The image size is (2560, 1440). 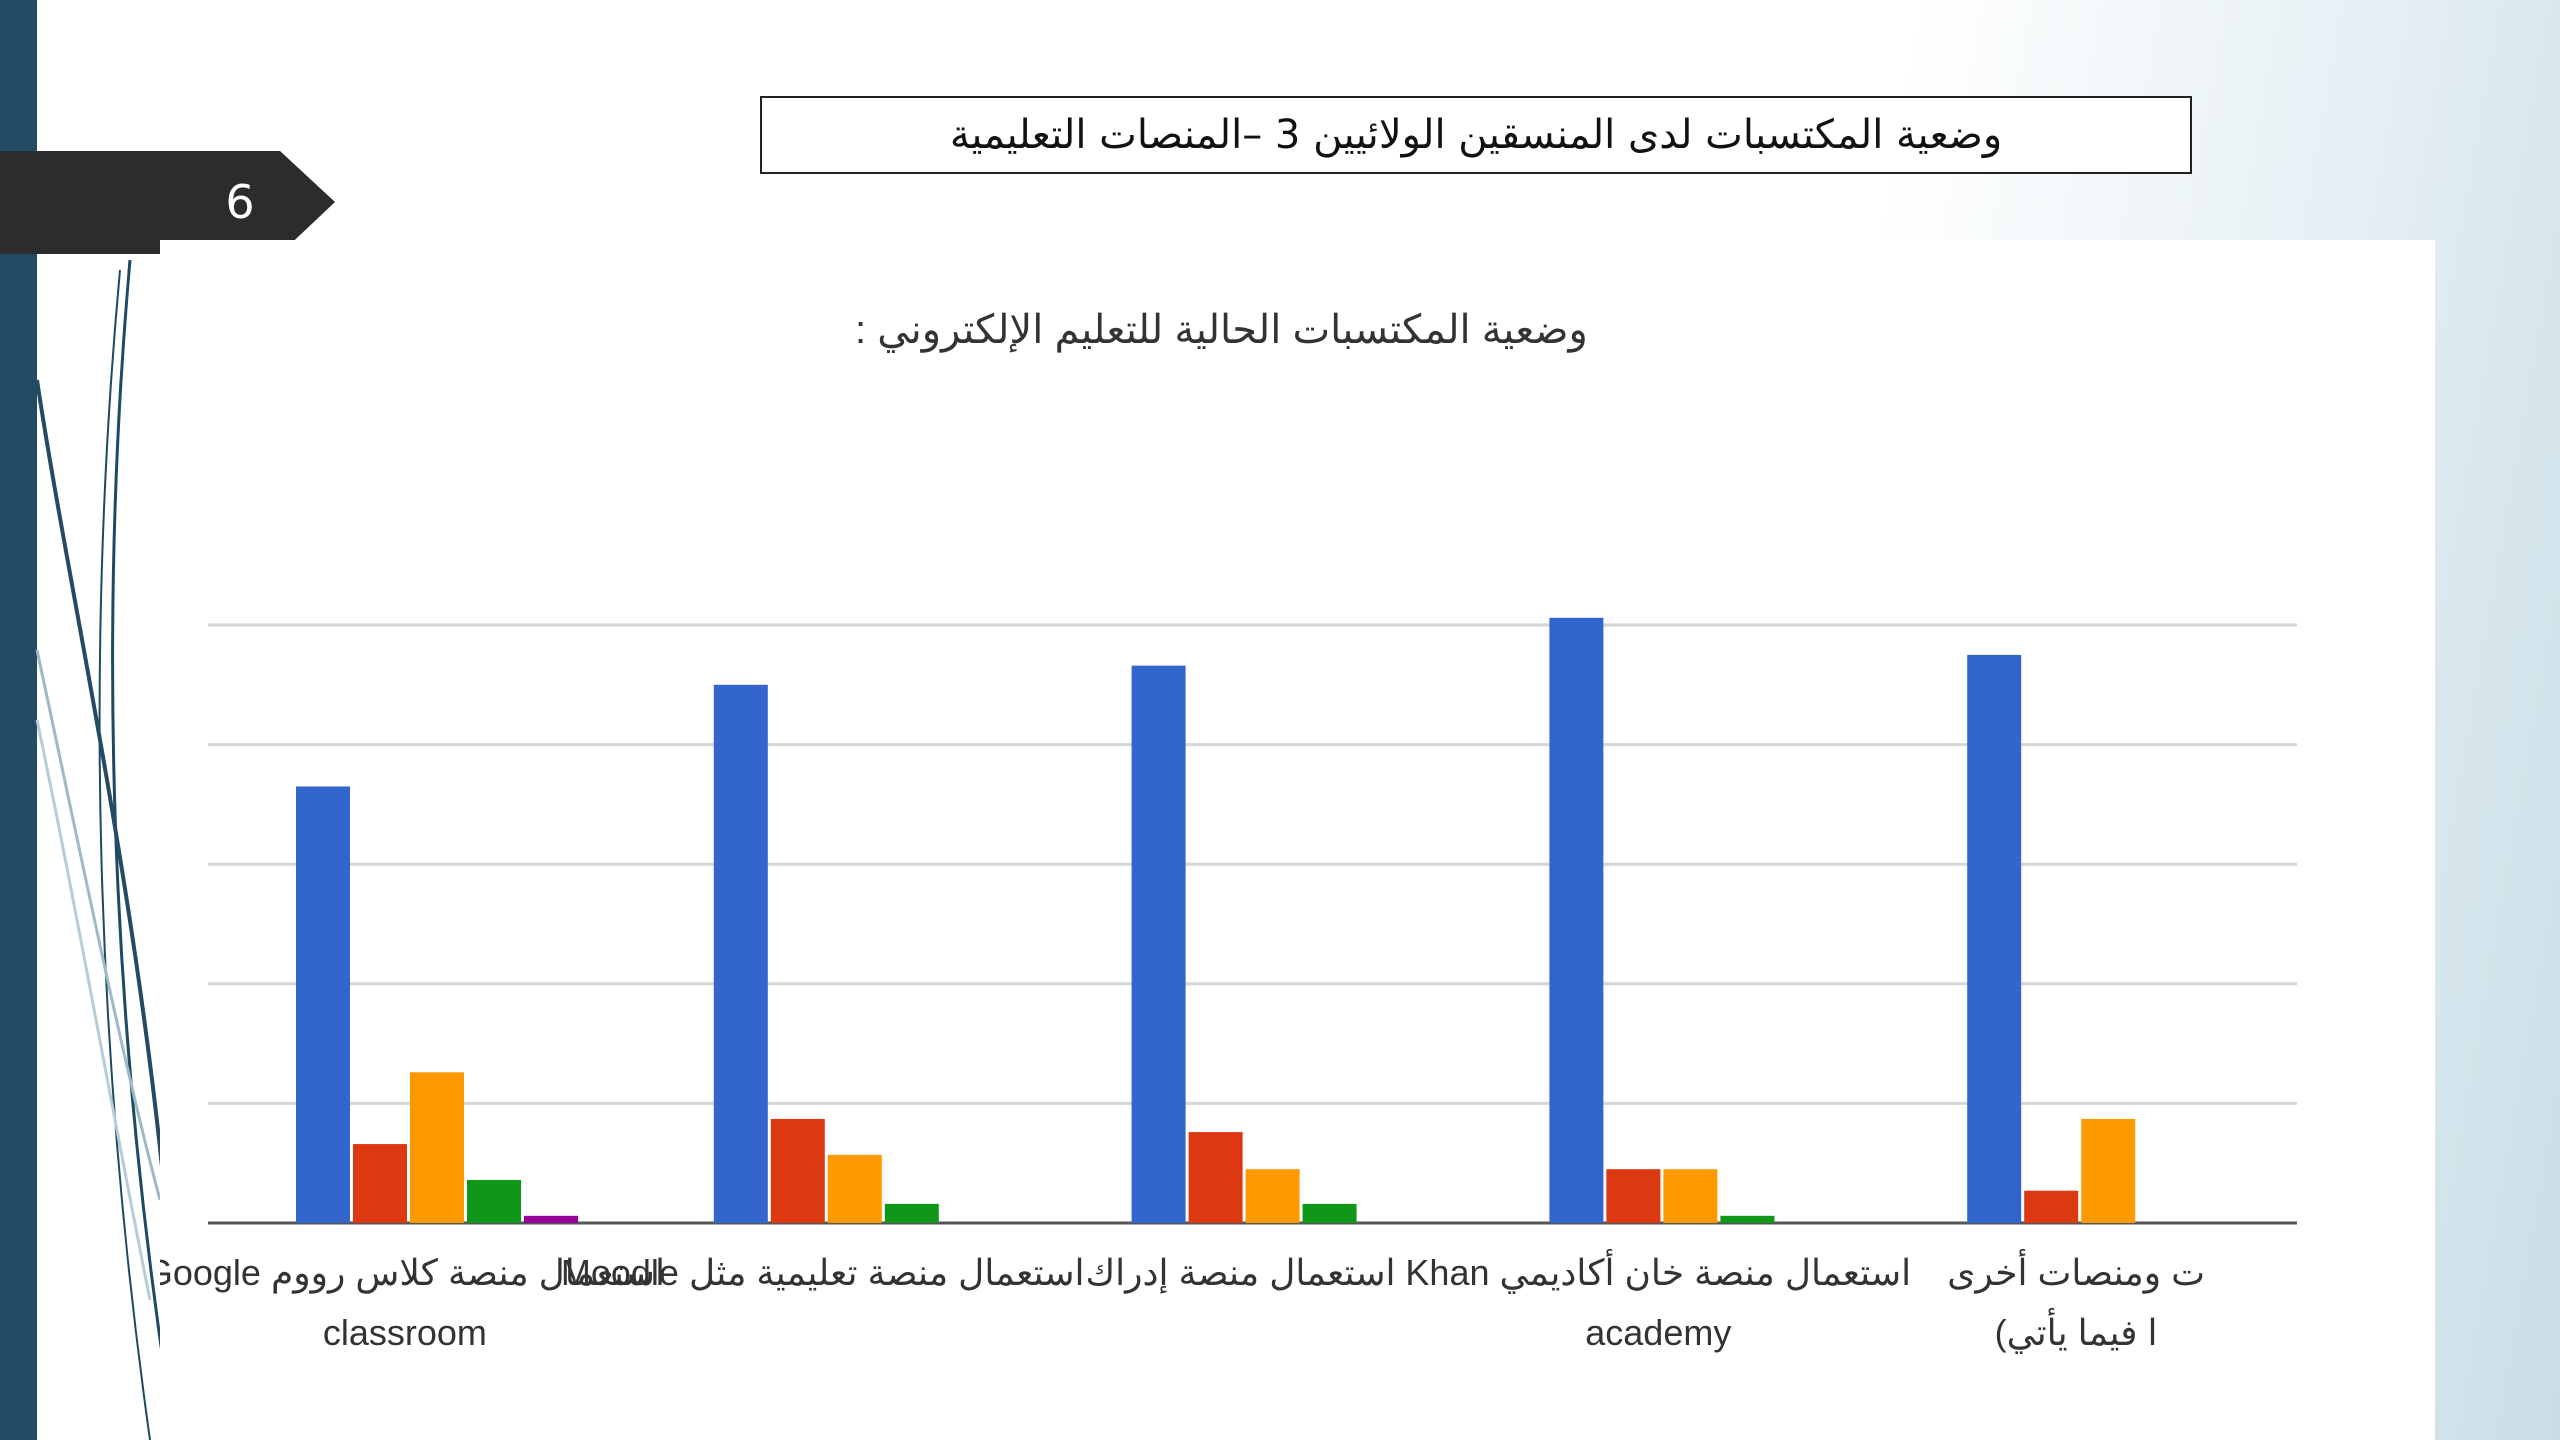 I want to click on category-label: استعمال منصة تعليمية مثل Moodle, so click(x=823, y=1272).